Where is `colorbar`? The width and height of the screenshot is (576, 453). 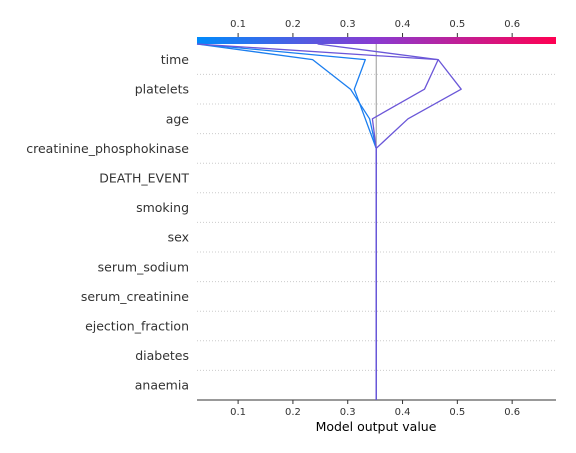
colorbar is located at coordinates (376, 40).